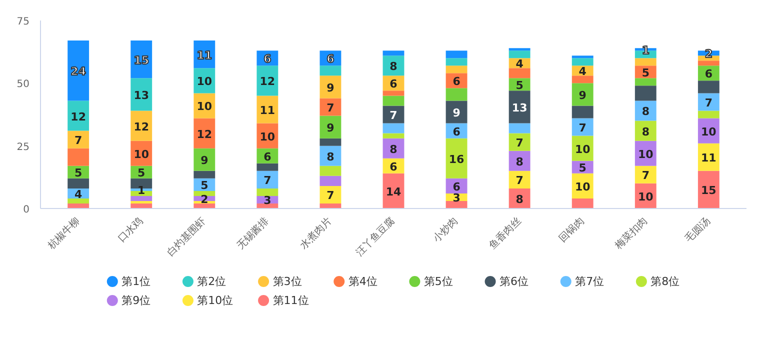 The width and height of the screenshot is (766, 340). What do you see at coordinates (505, 233) in the screenshot?
I see `x-tick-label: 鱼香肉丝` at bounding box center [505, 233].